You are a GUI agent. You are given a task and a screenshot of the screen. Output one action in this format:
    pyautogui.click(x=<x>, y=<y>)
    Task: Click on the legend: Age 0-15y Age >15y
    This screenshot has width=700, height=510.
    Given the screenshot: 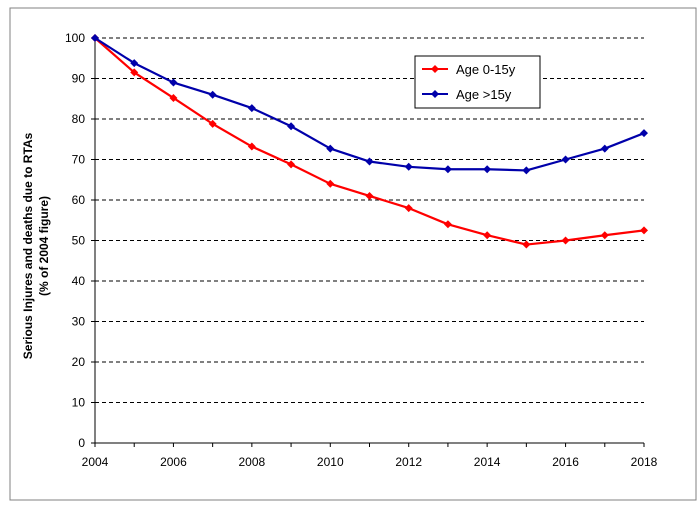 What is the action you would take?
    pyautogui.click(x=477, y=82)
    